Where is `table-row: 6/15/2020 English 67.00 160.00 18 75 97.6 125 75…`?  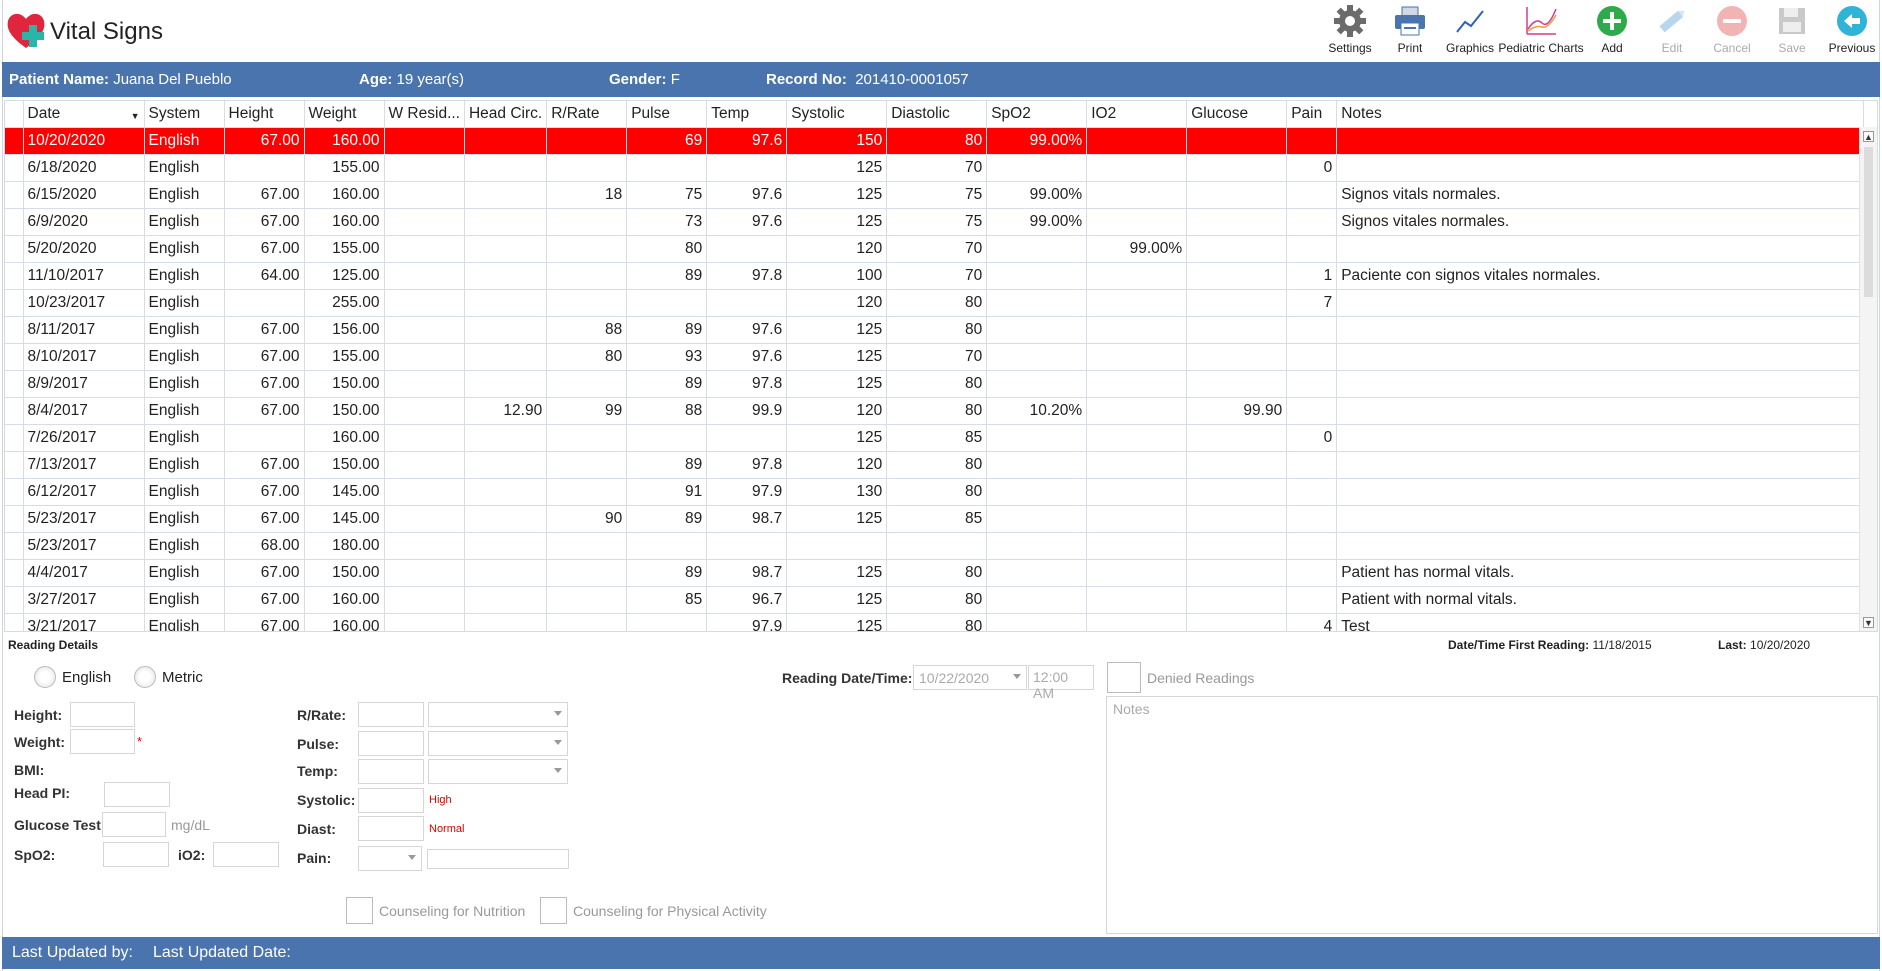
table-row: 6/15/2020 English 67.00 160.00 18 75 97.6 125 75… is located at coordinates (935, 195).